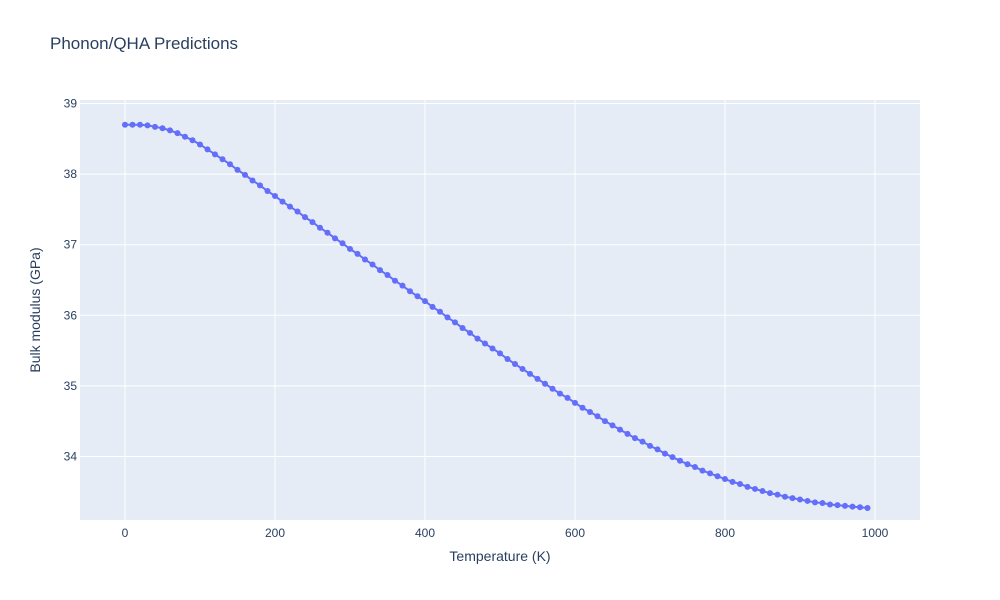  Describe the element at coordinates (499, 556) in the screenshot. I see `x-axis-title: Temperature (K)` at that location.